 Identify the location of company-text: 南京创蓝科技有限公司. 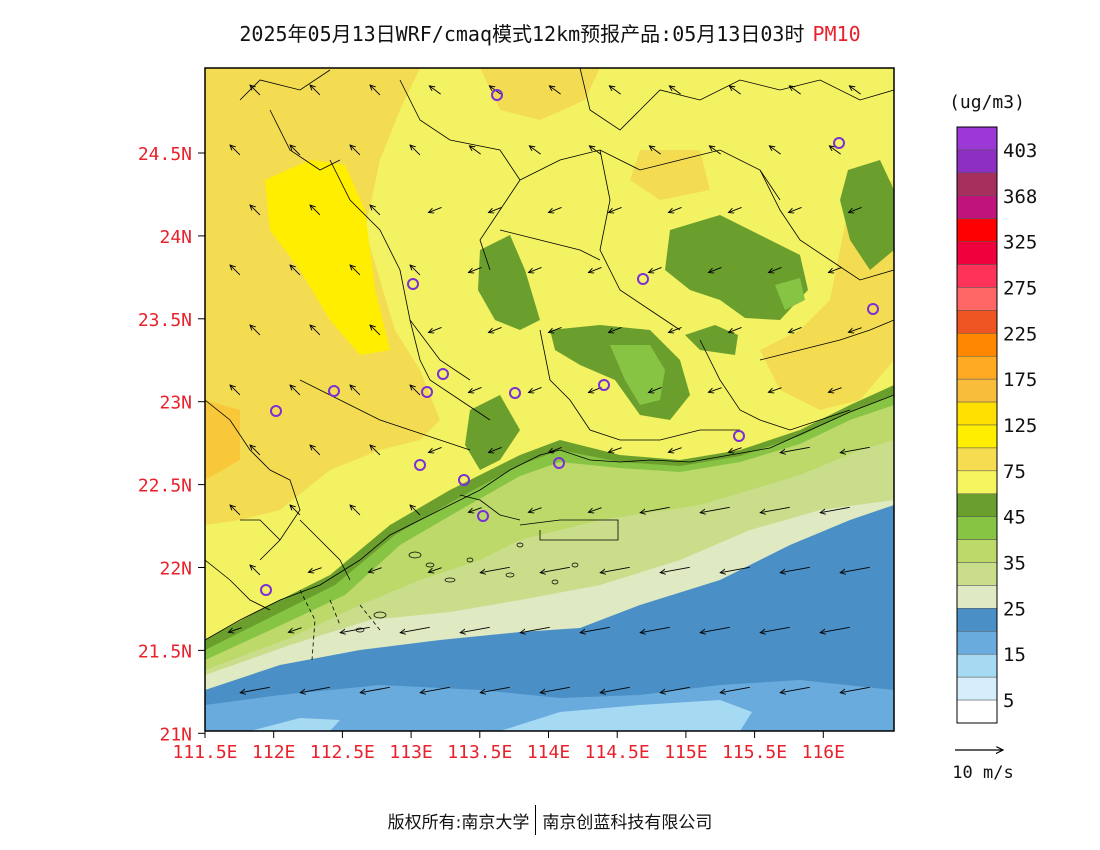
(627, 823).